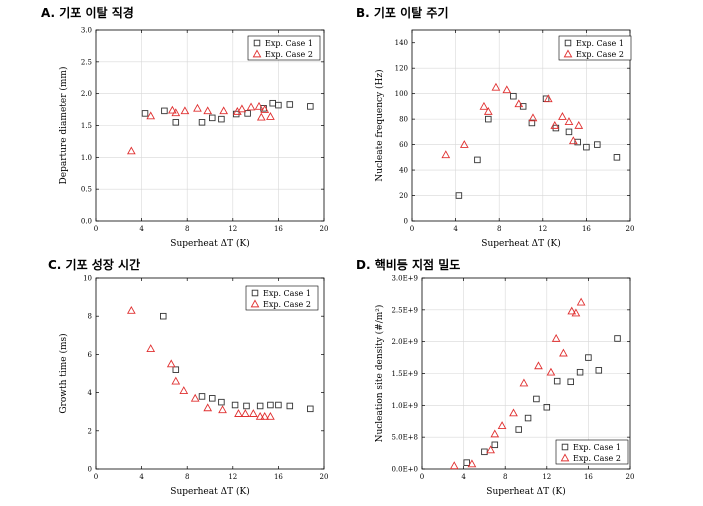 The height and width of the screenshot is (506, 703). I want to click on chart-b-xtick-label: 16, so click(586, 229).